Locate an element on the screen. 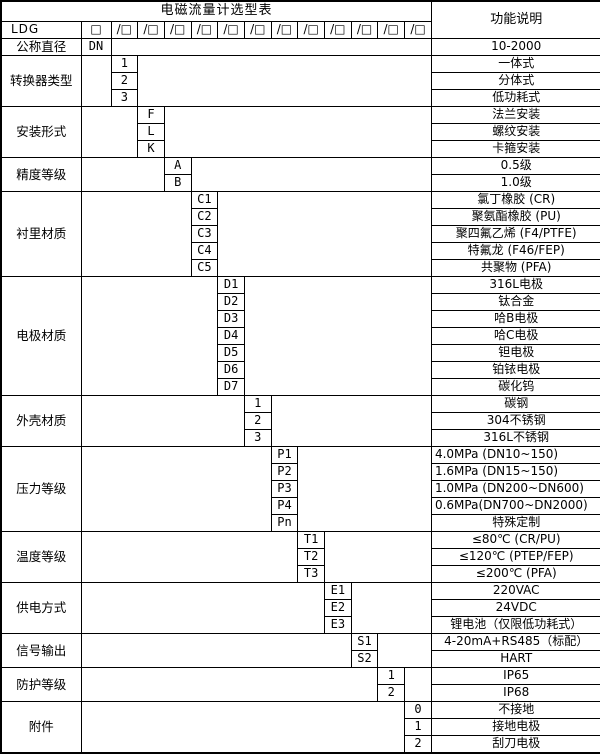 The height and width of the screenshot is (754, 600). desc-cell: IP65 is located at coordinates (515, 676).